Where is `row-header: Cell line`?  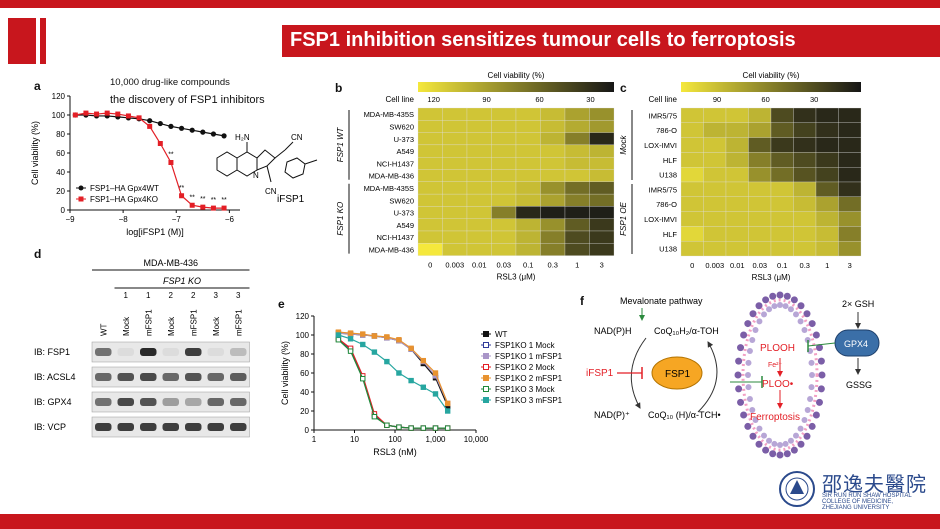 row-header: Cell line is located at coordinates (663, 99).